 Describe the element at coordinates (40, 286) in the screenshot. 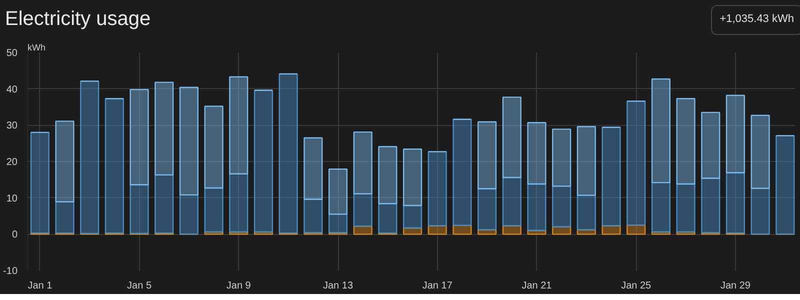

I see `x-tick-label: Jan 1` at that location.